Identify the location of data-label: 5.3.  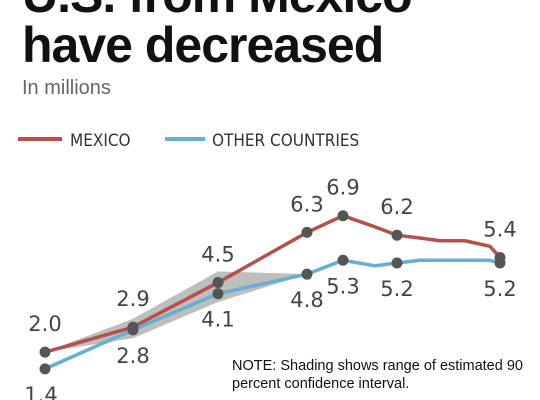
(342, 286).